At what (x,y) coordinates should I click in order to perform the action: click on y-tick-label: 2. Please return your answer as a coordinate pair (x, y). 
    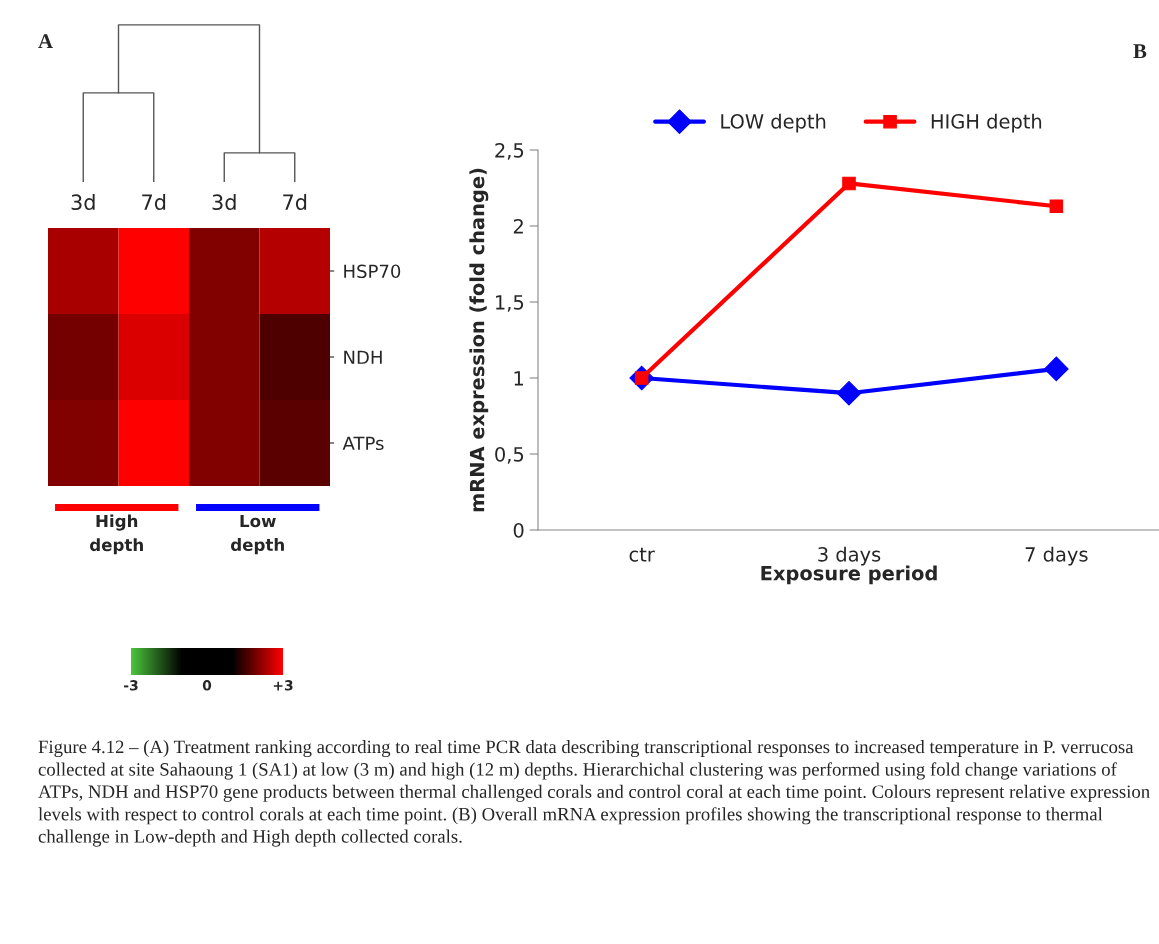
    Looking at the image, I should click on (518, 226).